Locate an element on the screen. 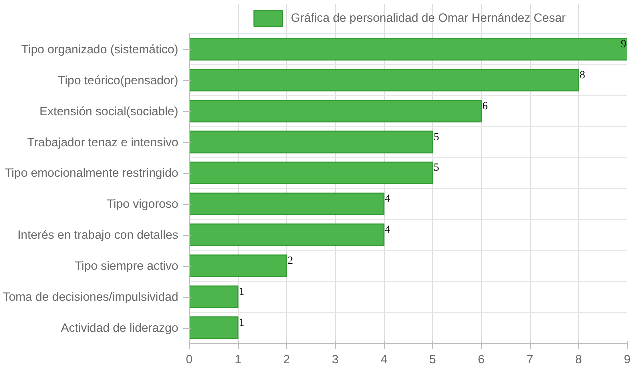 Image resolution: width=639 pixels, height=372 pixels. y-tick-label: Toma de decisiones/impulsividad is located at coordinates (91, 297).